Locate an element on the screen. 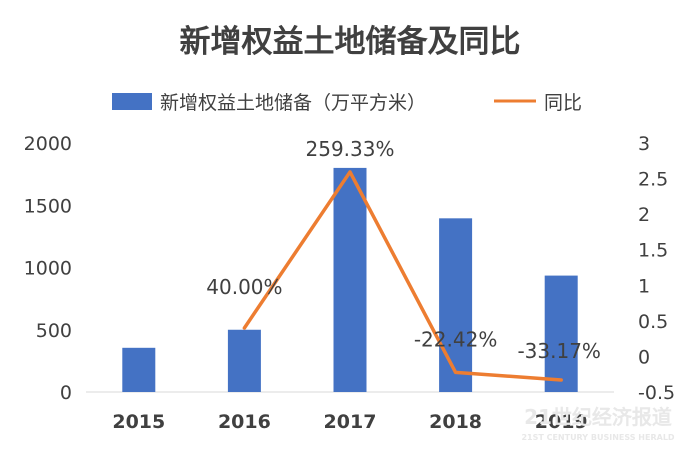  line-data-label: -22.42% is located at coordinates (455, 339).